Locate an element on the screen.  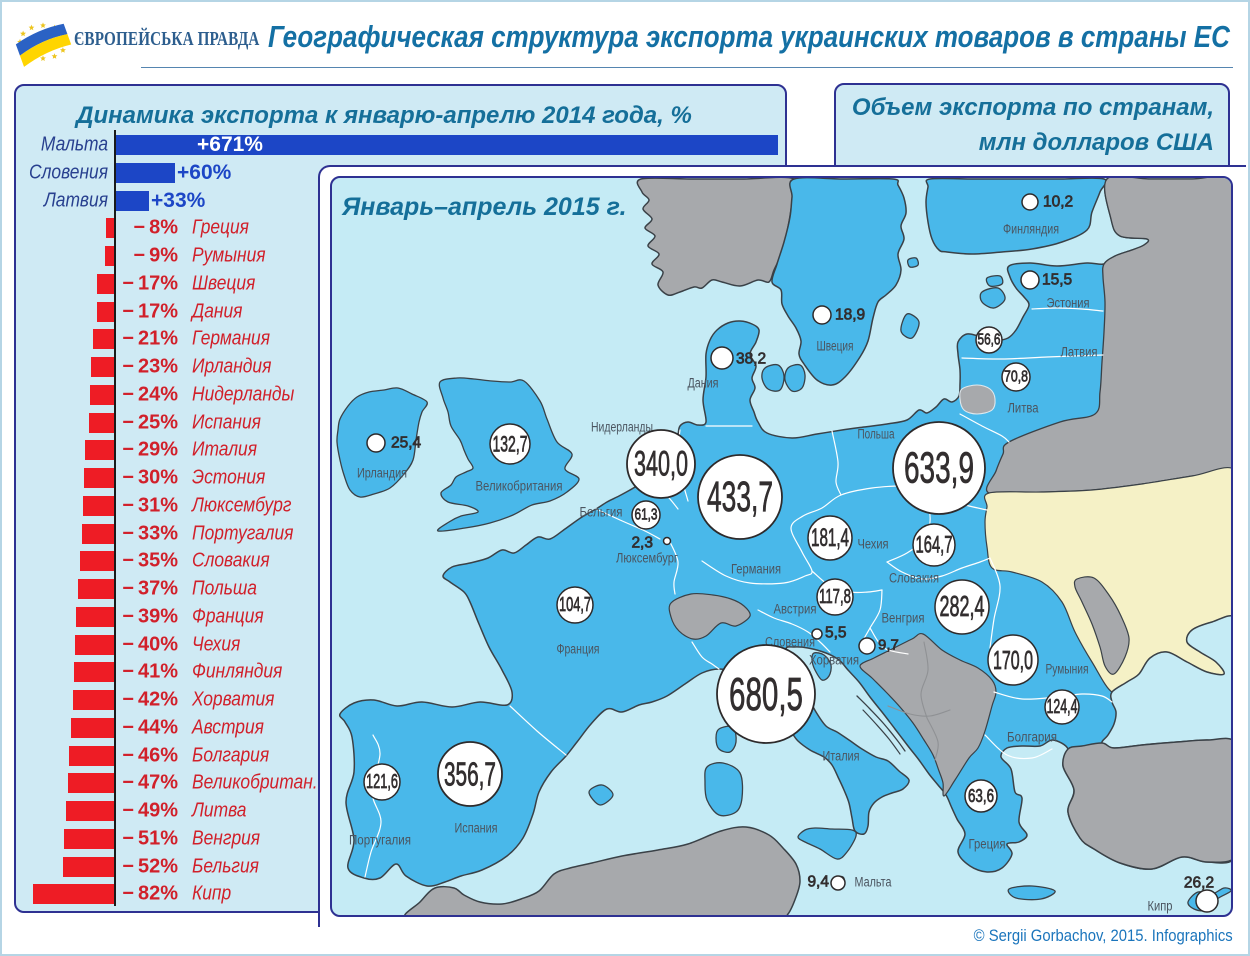
svg-text: Австрия is located at coordinates (795, 609).